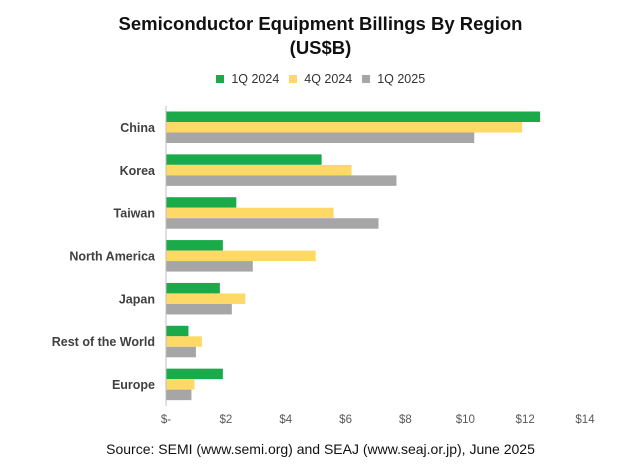  What do you see at coordinates (166, 420) in the screenshot?
I see `x-tick-label-: $-` at bounding box center [166, 420].